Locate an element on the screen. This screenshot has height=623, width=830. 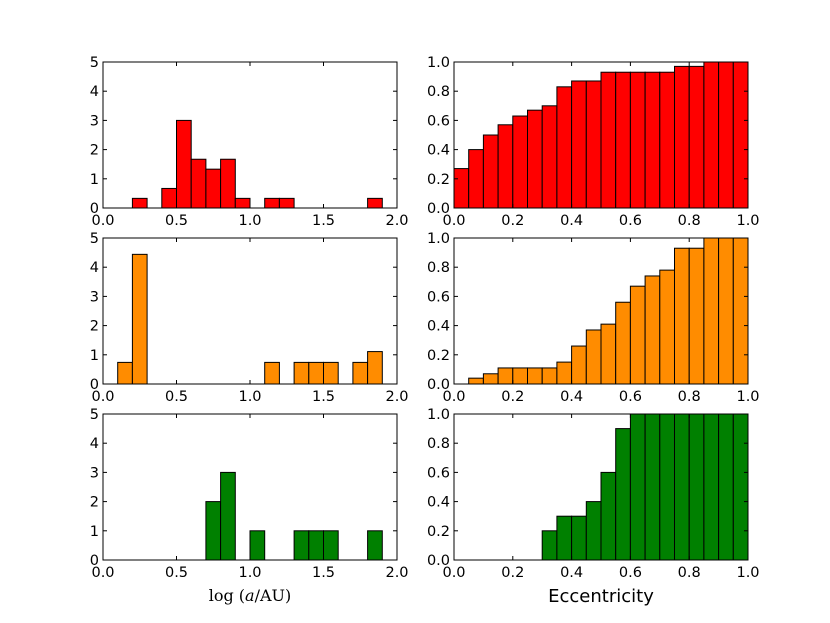
panel-top-right: 0.0 0.2 0.4 0.6 0.8 1.0 0.0 0.2 0.4 0.6 0.8 1.0 is located at coordinates (593, 142).